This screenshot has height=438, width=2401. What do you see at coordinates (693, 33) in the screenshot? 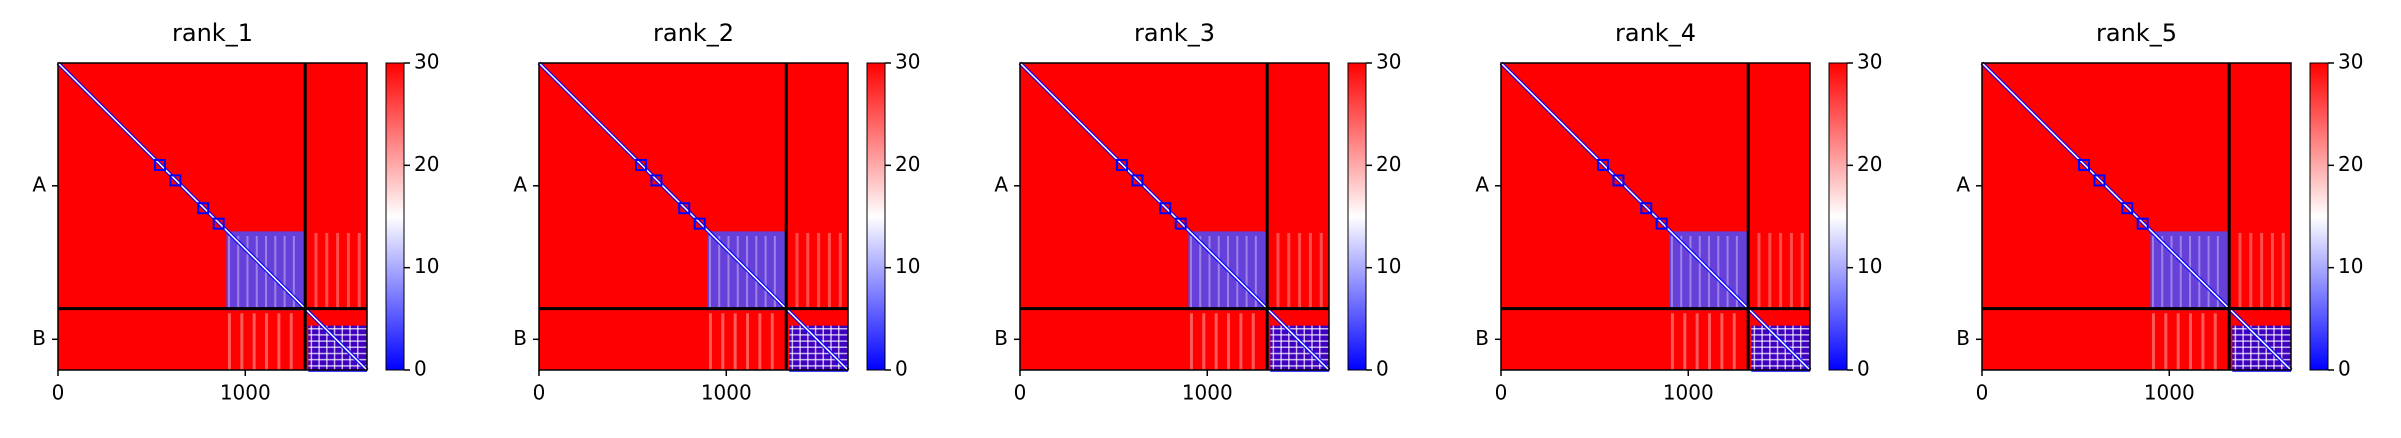
I see `title: rank_2` at bounding box center [693, 33].